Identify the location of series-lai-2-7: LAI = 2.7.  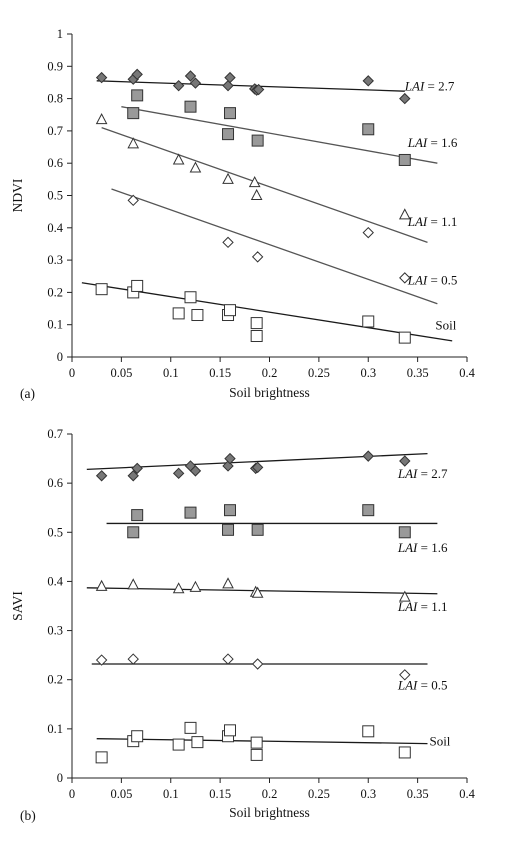
(275, 86).